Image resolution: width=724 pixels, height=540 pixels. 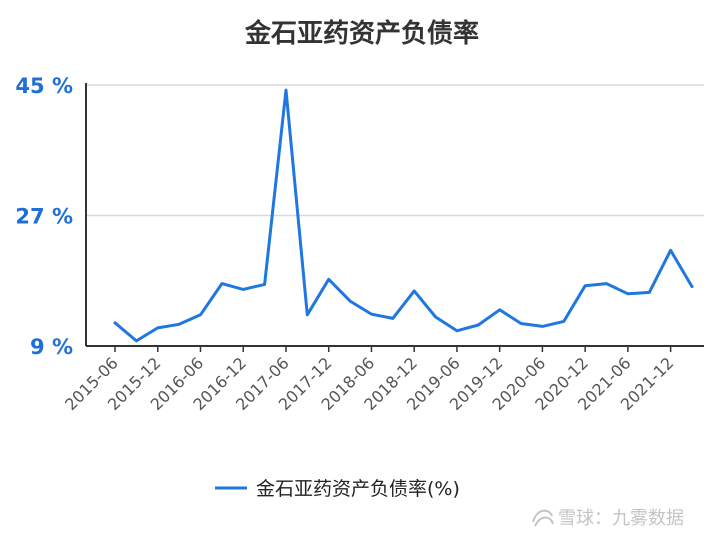 I want to click on chart-title: 金石亚药资产负债率, so click(x=361, y=33).